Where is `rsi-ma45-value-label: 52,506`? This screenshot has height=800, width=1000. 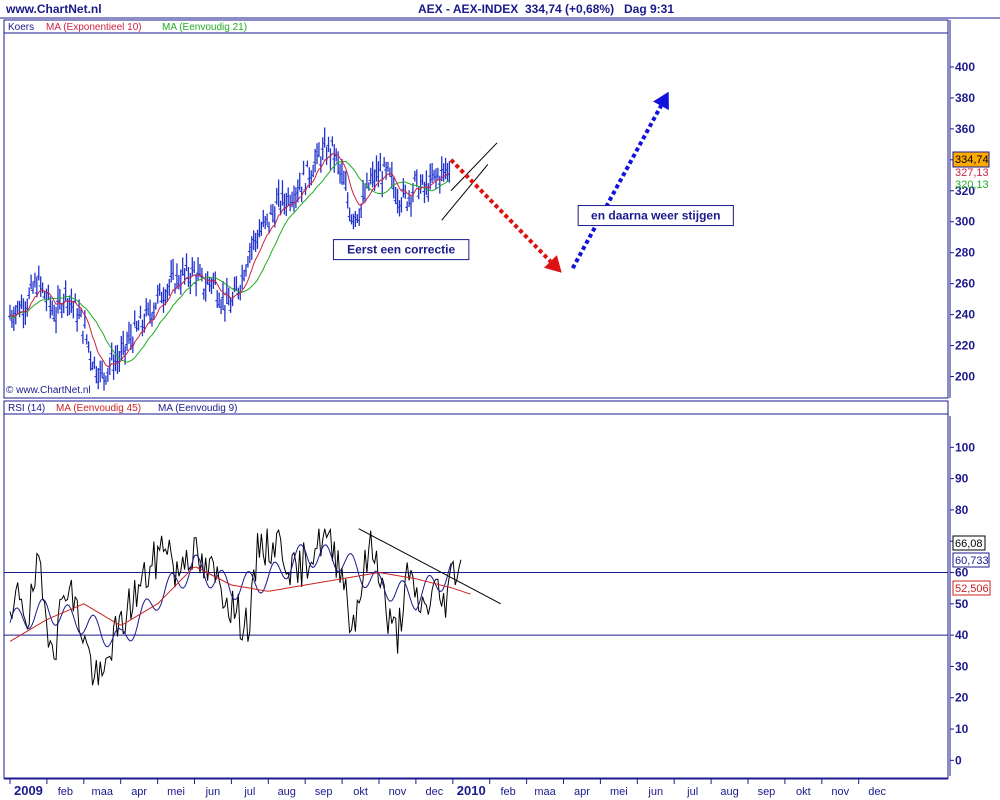 rsi-ma45-value-label: 52,506 is located at coordinates (972, 589).